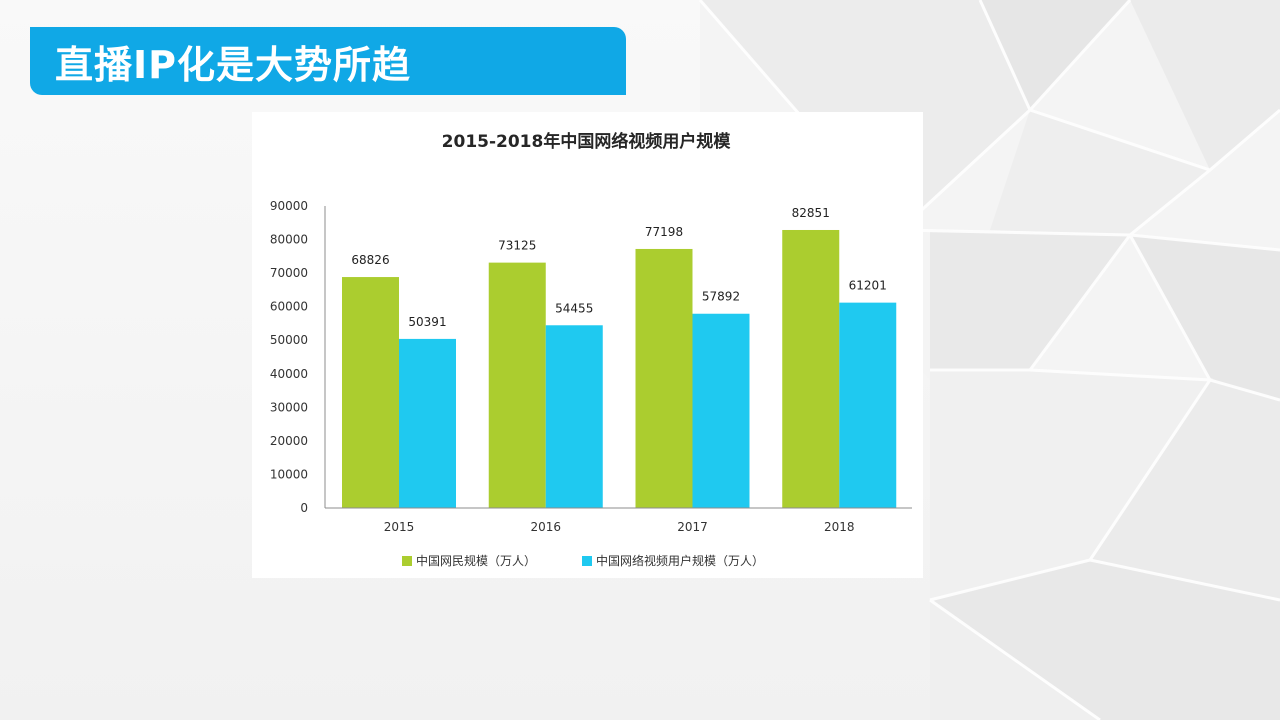  I want to click on legend-label-1: 中国网络视频用户规模（万人）, so click(680, 560).